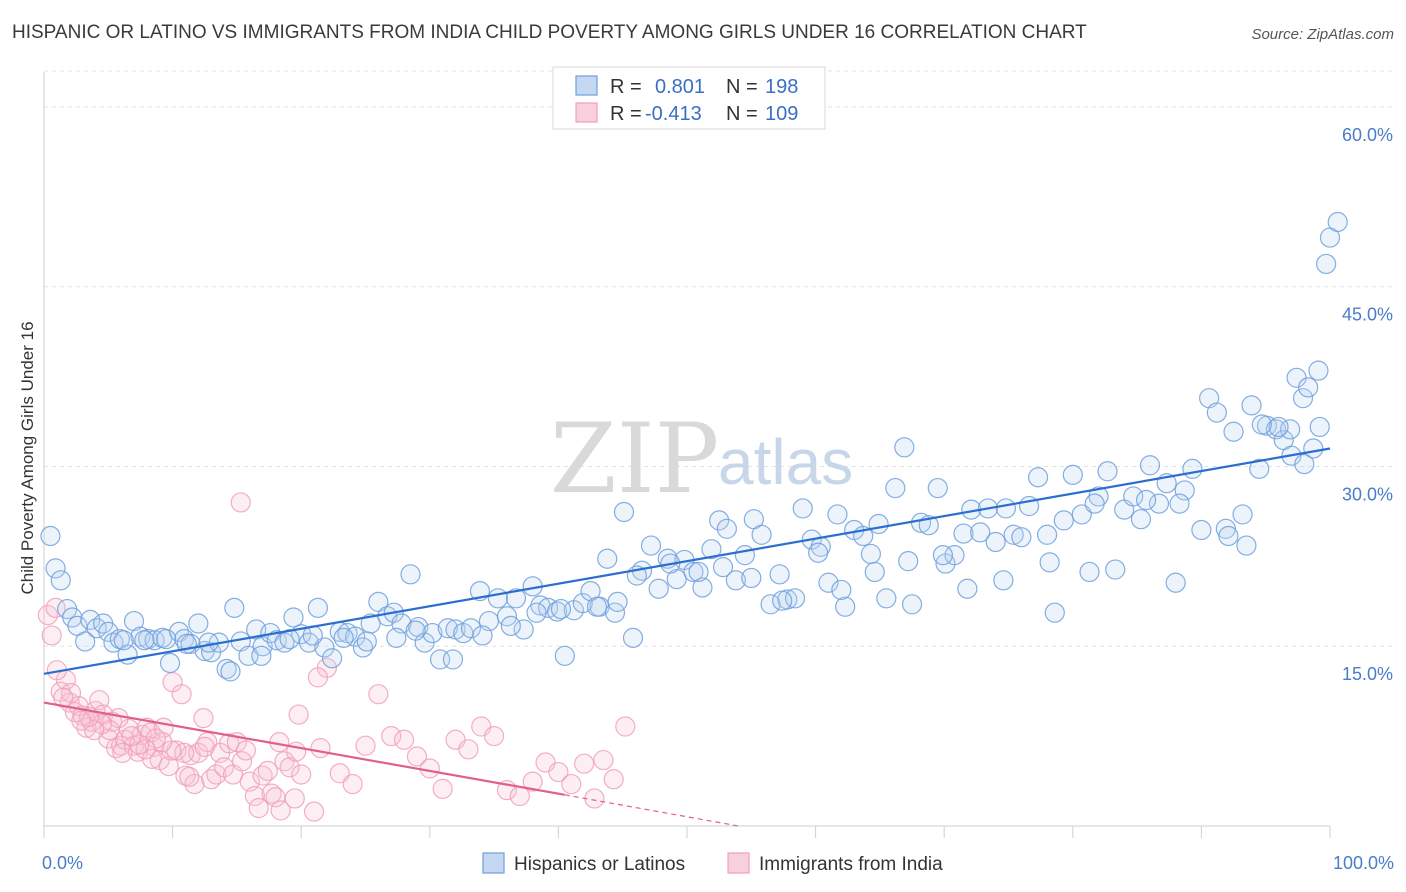 This screenshot has width=1406, height=892. Describe the element at coordinates (689, 98) in the screenshot. I see `legend-box` at that location.